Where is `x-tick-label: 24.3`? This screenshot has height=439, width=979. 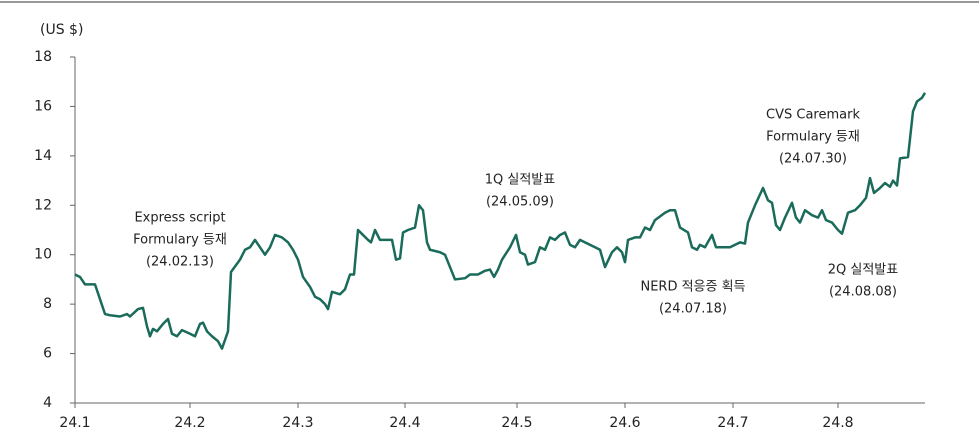 x-tick-label: 24.3 is located at coordinates (297, 423).